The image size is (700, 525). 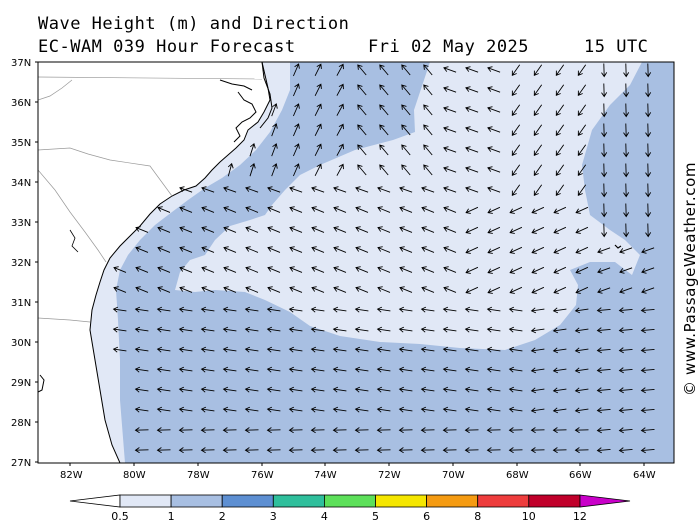 I want to click on forecast-model-label: EC-WAM 039 Hour Forecast, so click(x=167, y=47).